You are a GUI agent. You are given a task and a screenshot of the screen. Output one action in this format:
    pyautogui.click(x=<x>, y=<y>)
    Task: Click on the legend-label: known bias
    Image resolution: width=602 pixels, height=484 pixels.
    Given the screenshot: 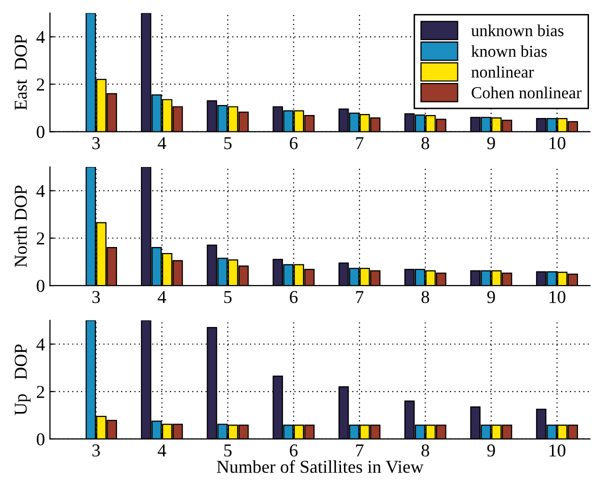 What is the action you would take?
    pyautogui.click(x=509, y=51)
    